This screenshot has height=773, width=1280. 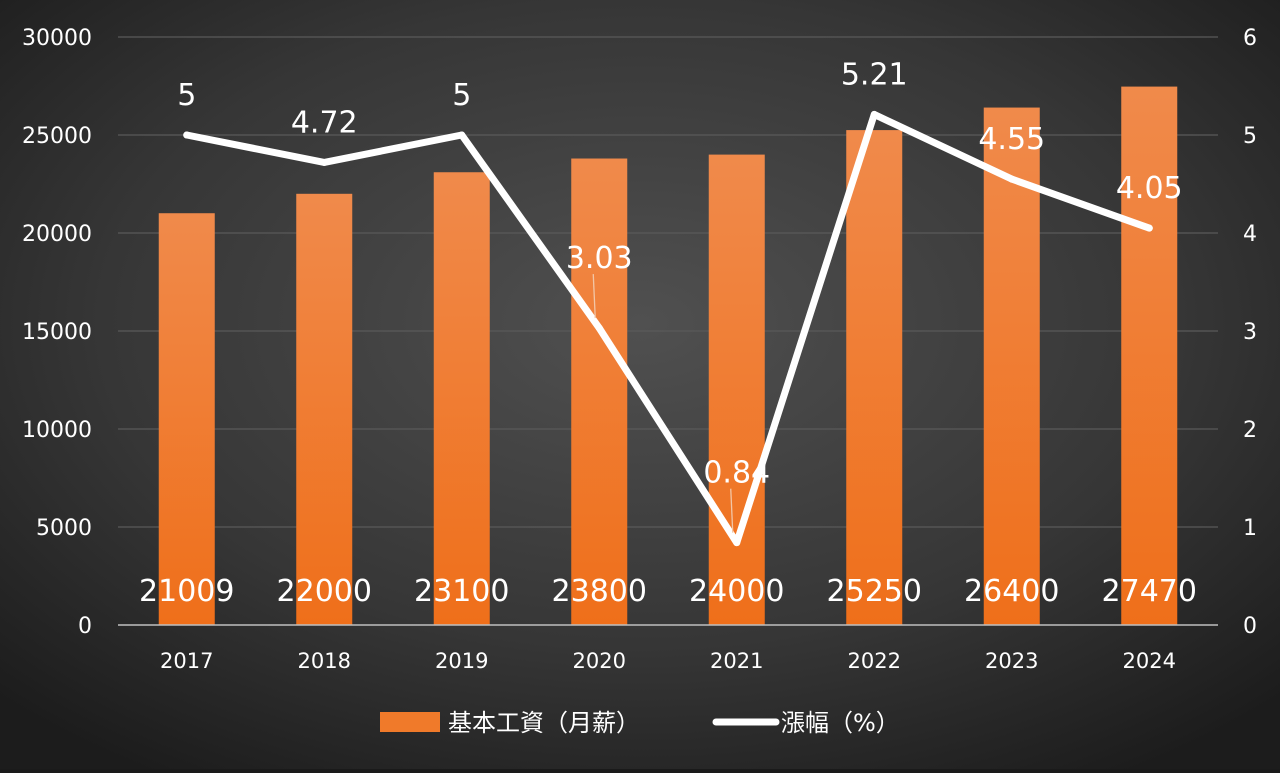 What do you see at coordinates (57, 38) in the screenshot?
I see `y-left-tick-label: 30000` at bounding box center [57, 38].